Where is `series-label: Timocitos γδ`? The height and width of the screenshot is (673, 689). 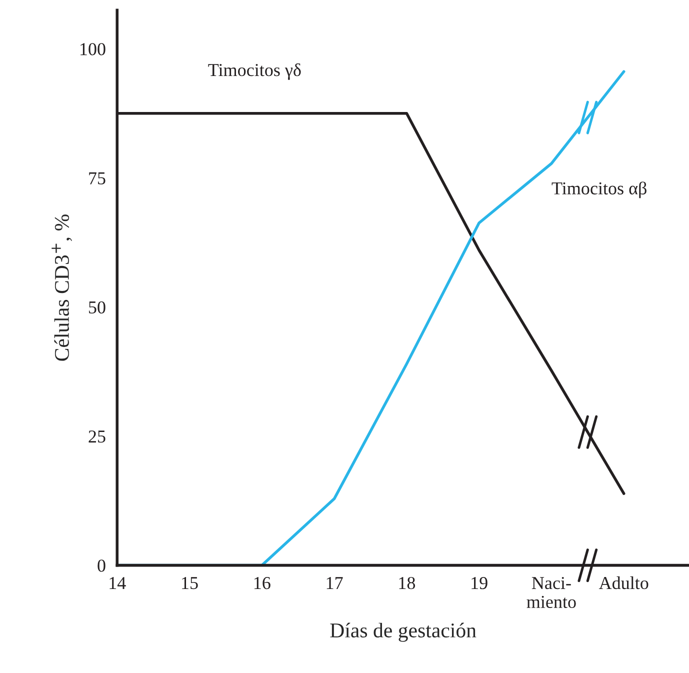 series-label: Timocitos γδ is located at coordinates (254, 71).